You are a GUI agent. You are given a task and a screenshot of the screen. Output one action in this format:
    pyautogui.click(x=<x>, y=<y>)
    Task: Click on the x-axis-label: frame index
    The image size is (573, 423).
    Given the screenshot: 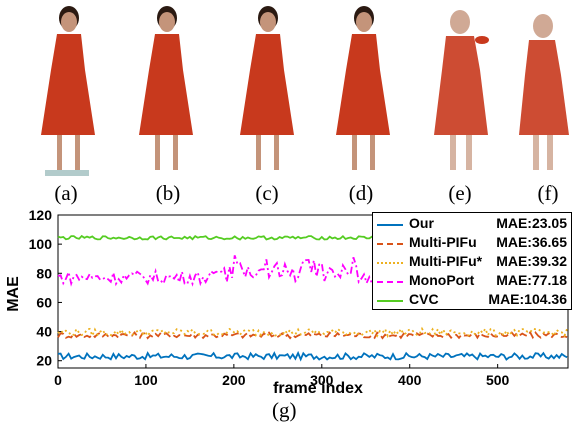 What is the action you would take?
    pyautogui.click(x=318, y=388)
    